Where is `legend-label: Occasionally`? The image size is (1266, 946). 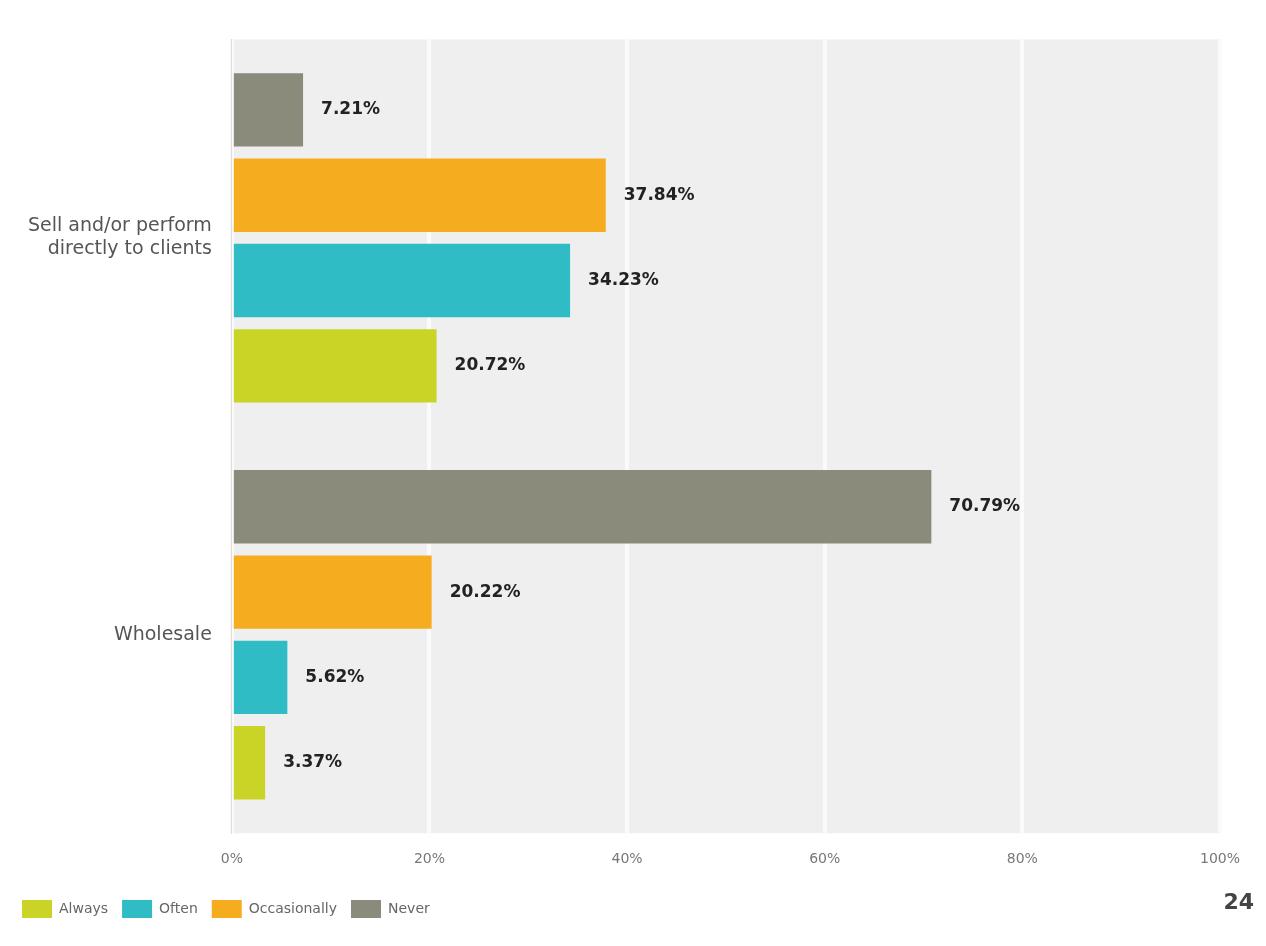
legend-label: Occasionally is located at coordinates (293, 907).